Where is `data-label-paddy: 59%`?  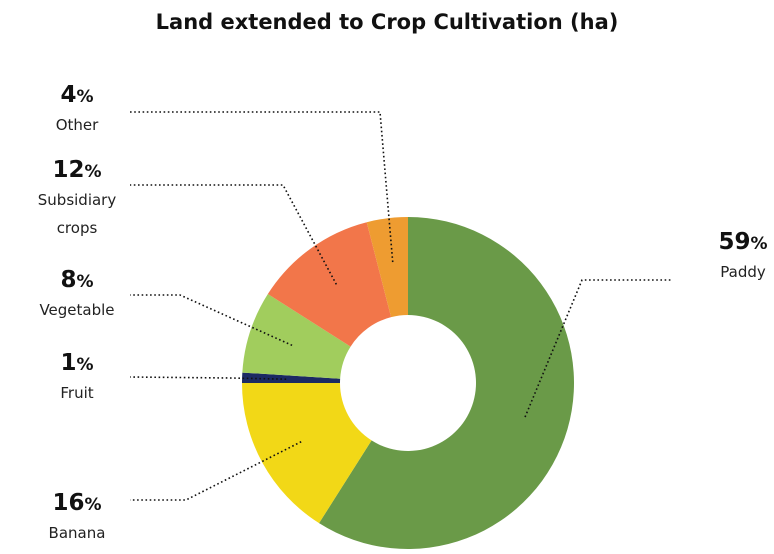 data-label-paddy: 59% is located at coordinates (742, 242).